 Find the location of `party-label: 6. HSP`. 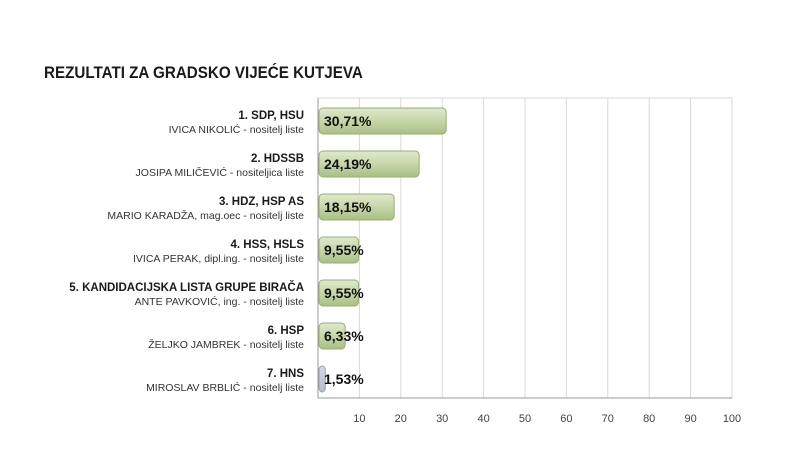

party-label: 6. HSP is located at coordinates (286, 331).